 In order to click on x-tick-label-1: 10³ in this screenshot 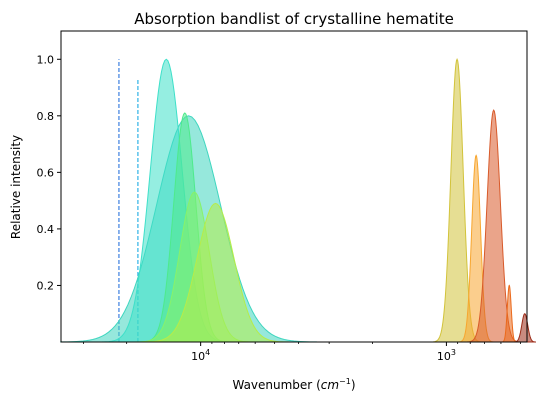, I will do `click(446, 355)`.